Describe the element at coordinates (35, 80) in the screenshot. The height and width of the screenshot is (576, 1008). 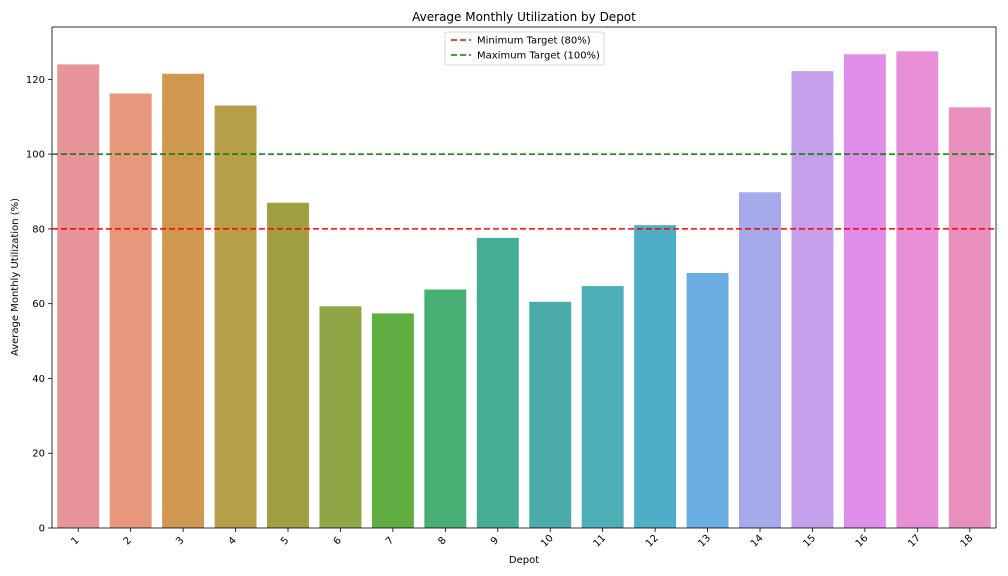
I see `y-tick-label-120: 120` at that location.